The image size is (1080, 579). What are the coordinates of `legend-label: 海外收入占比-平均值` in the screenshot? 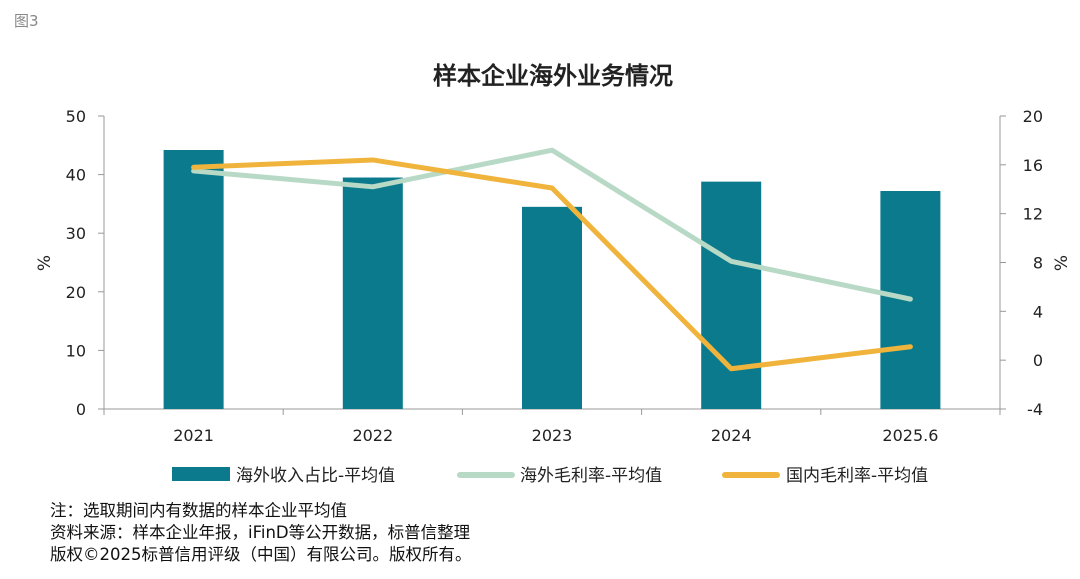 It's located at (315, 476).